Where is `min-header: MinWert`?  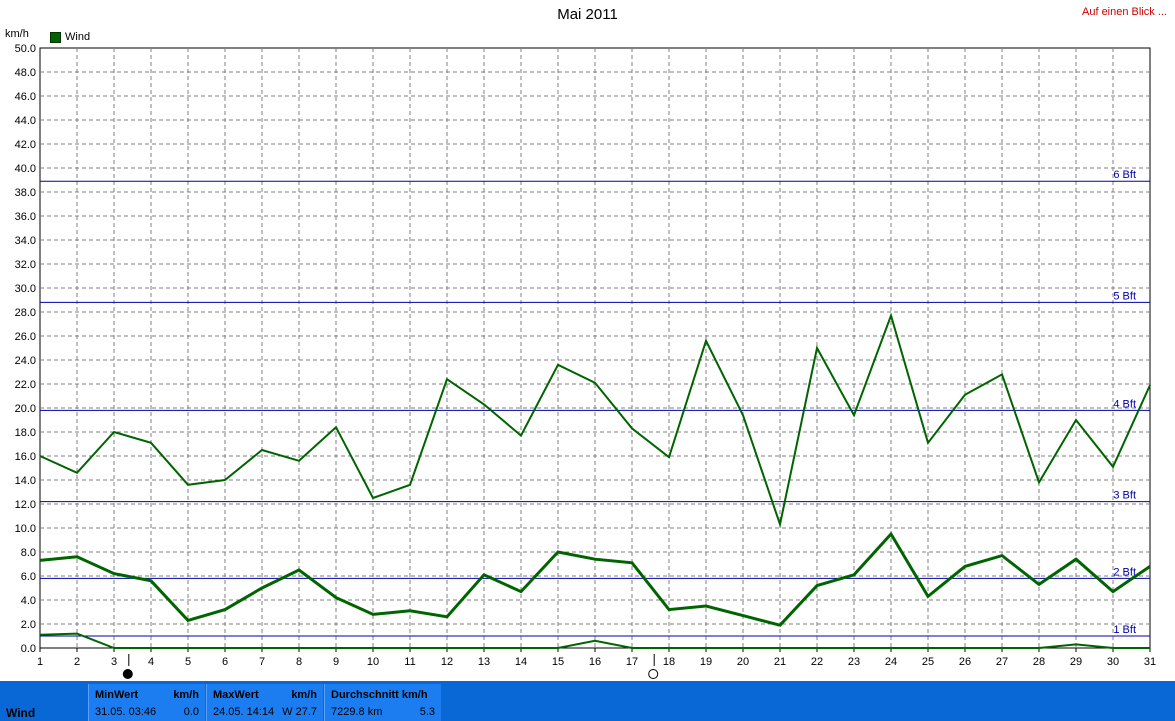 min-header: MinWert is located at coordinates (117, 695).